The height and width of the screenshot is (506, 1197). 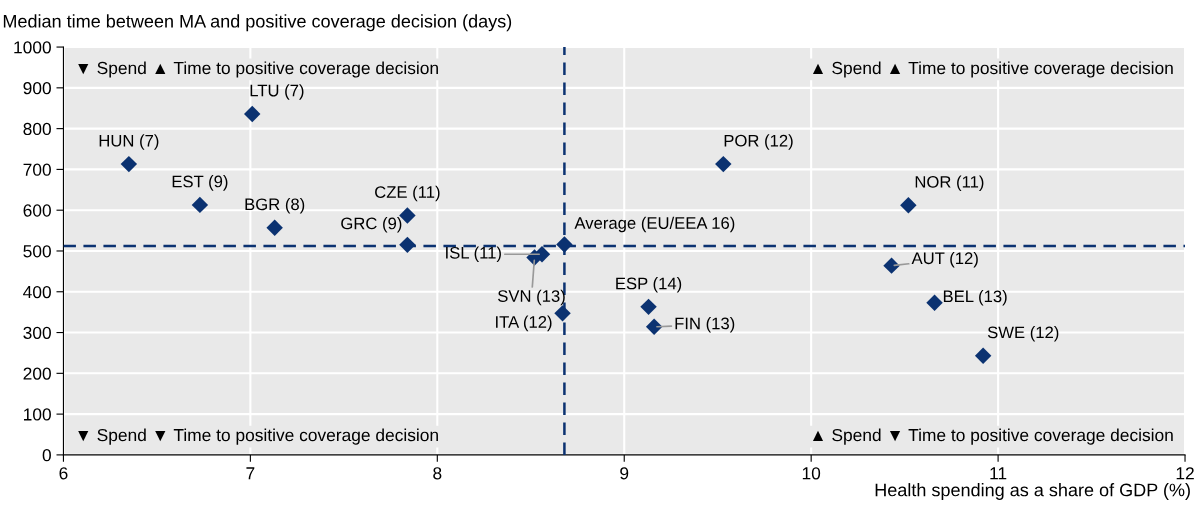 I want to click on annotation: ▲ Spend ▼ Time to positive coverage decision, so click(x=992, y=436).